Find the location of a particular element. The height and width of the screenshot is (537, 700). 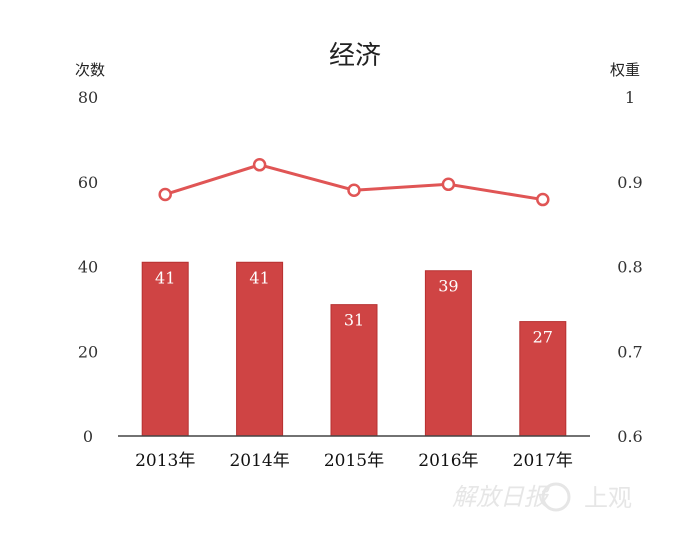

left-tick-label: 60 is located at coordinates (88, 182).